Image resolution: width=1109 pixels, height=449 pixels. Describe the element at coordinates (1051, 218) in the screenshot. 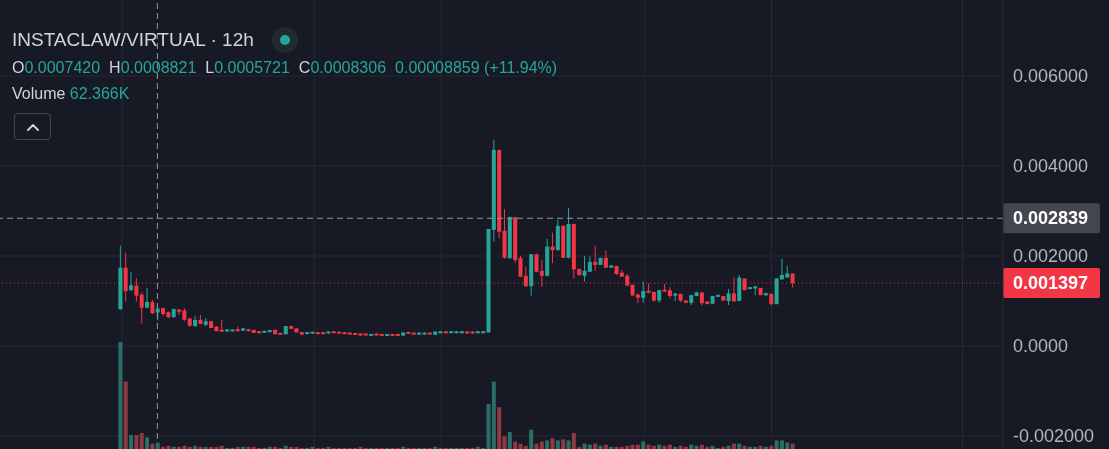

I see `ref-line-label: 0.002839` at that location.